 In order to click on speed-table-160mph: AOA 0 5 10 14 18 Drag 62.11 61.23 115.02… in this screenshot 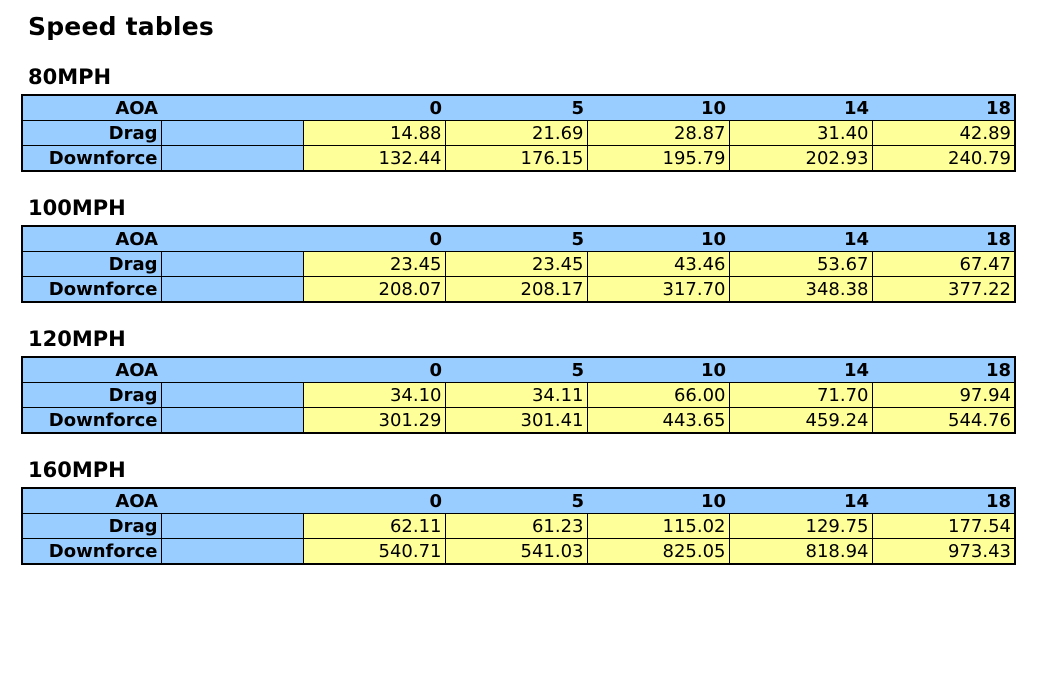, I will do `click(518, 526)`.